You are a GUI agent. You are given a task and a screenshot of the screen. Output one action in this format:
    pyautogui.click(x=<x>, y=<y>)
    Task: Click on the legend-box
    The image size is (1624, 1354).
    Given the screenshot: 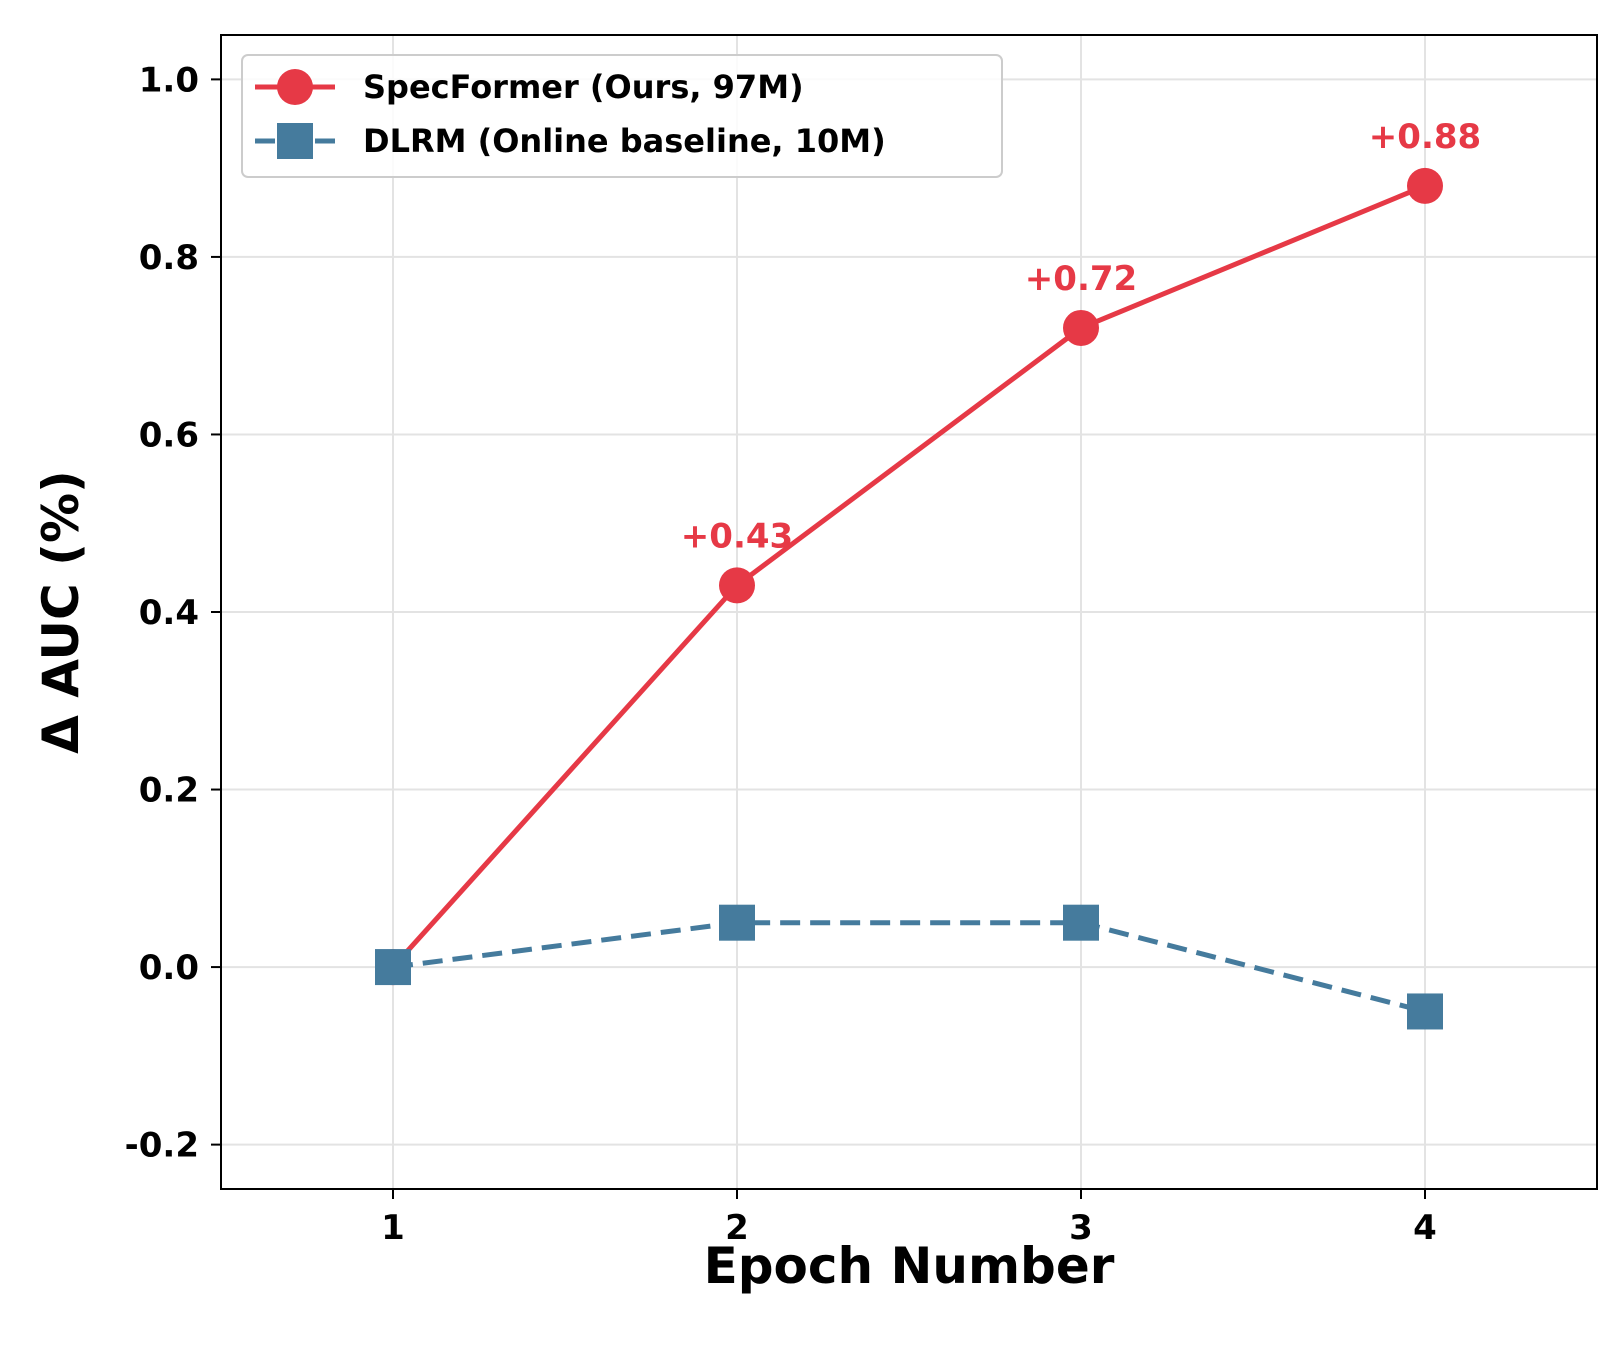 What is the action you would take?
    pyautogui.click(x=622, y=116)
    